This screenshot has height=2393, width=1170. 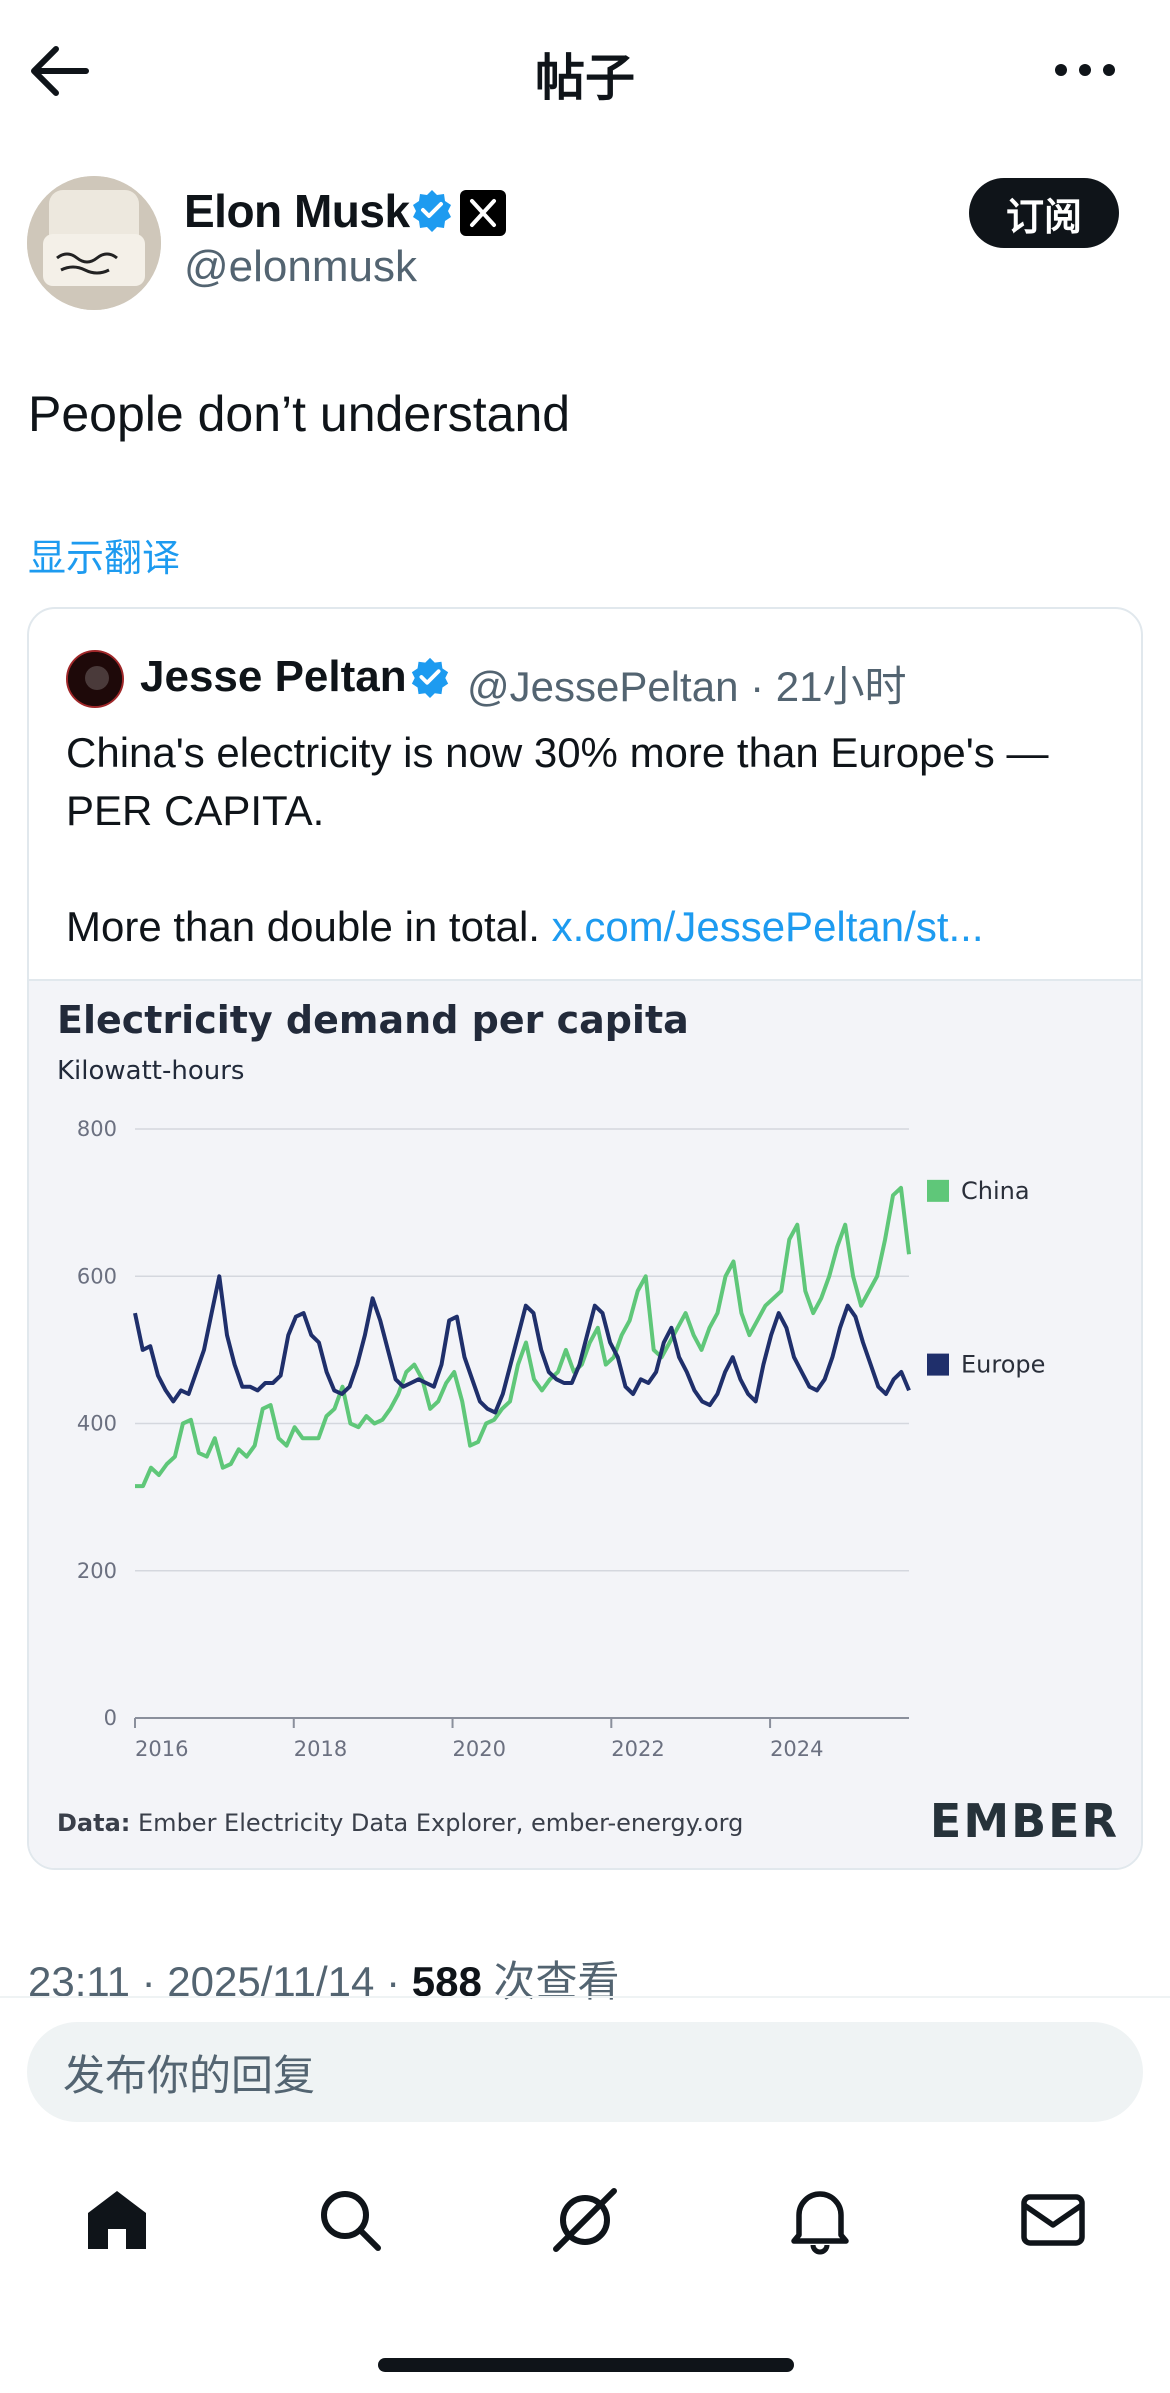 What do you see at coordinates (273, 676) in the screenshot?
I see `quoted-author-name: Jesse Peltan` at bounding box center [273, 676].